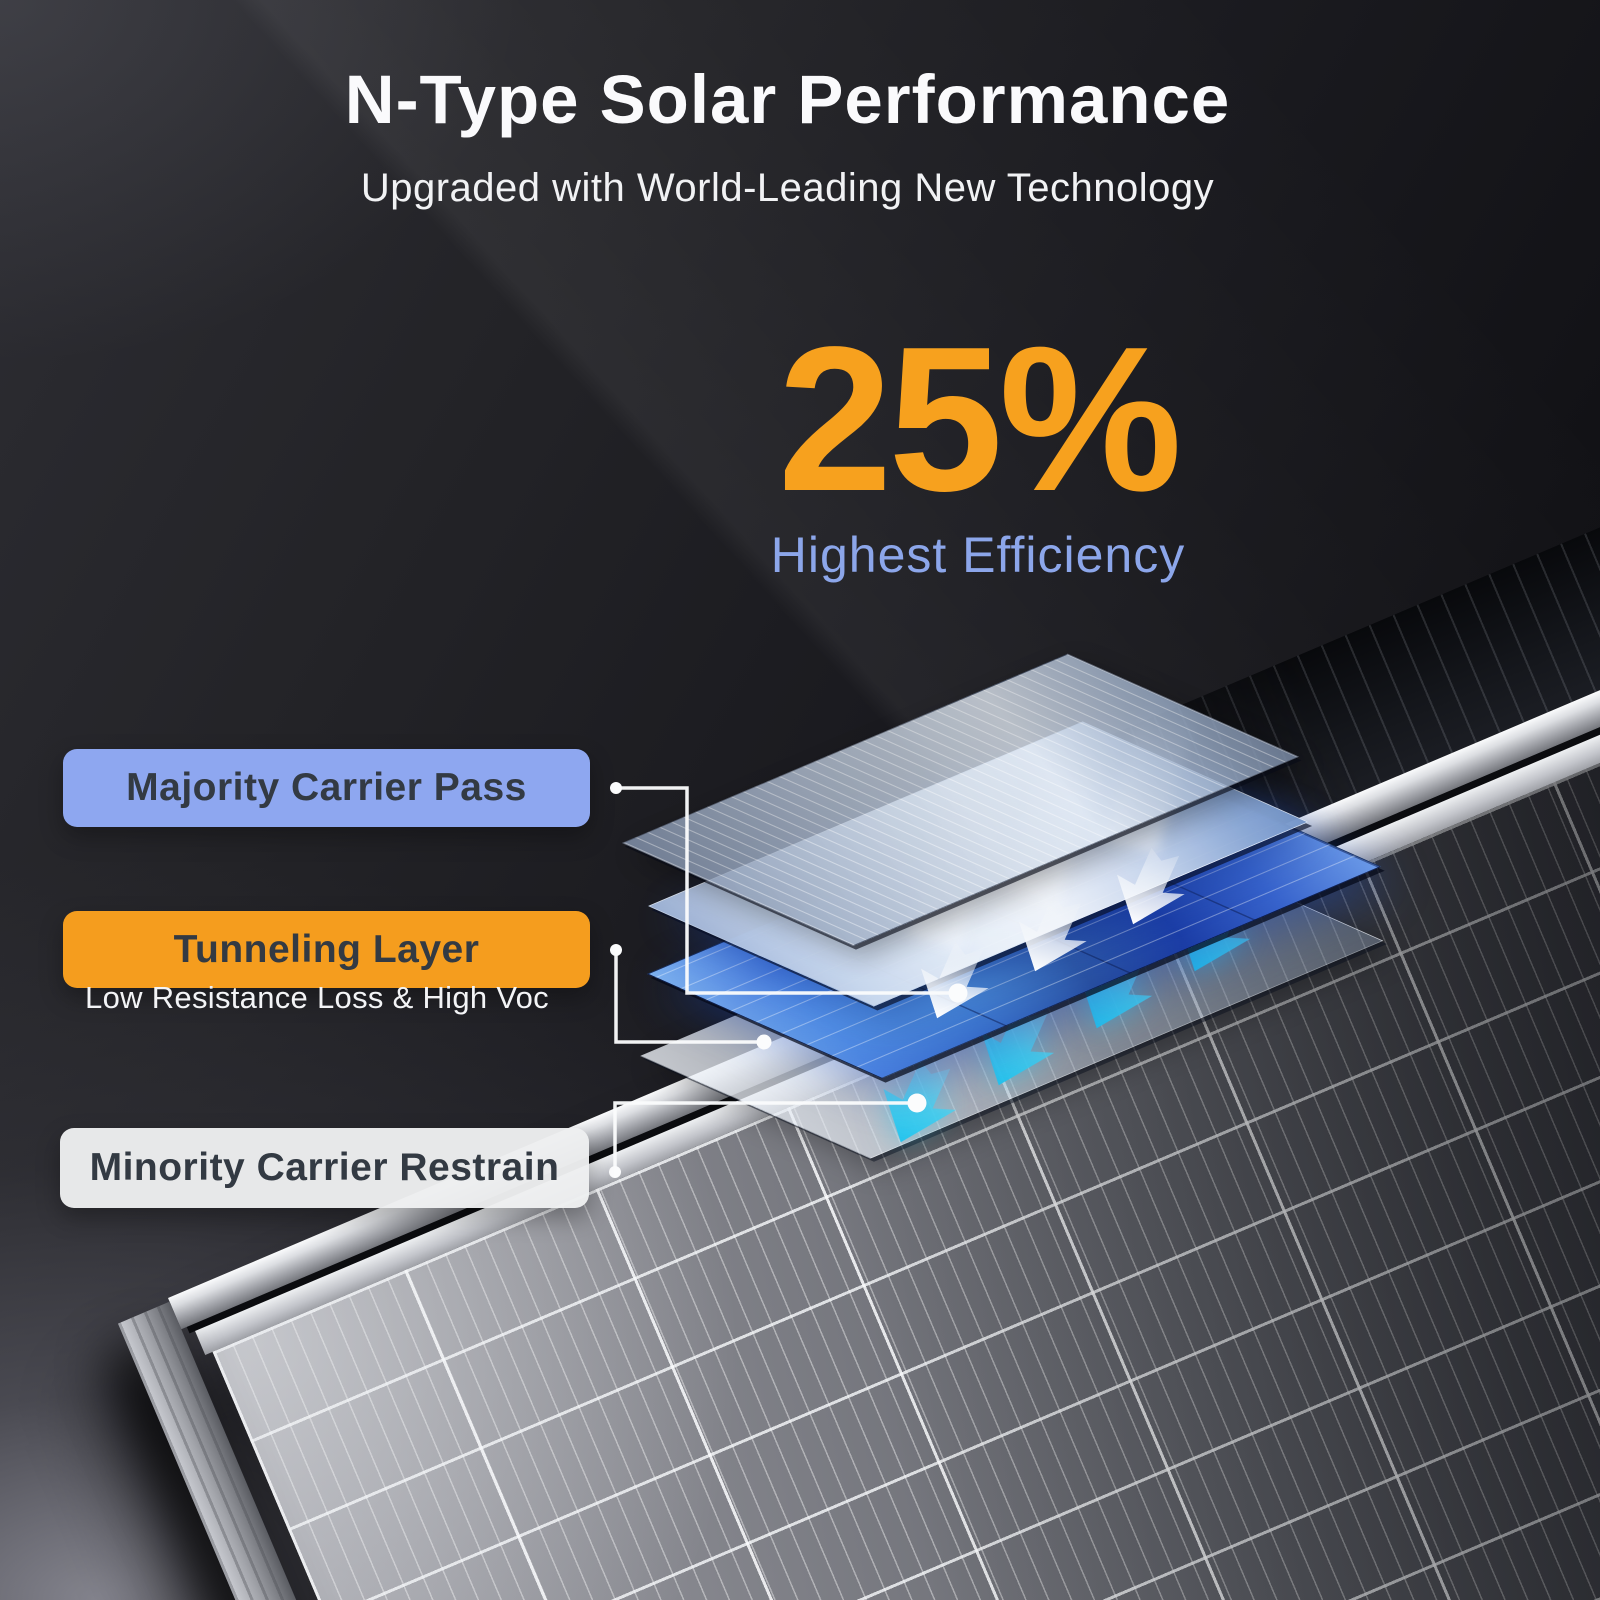  I want to click on callout-dot, so click(616, 788).